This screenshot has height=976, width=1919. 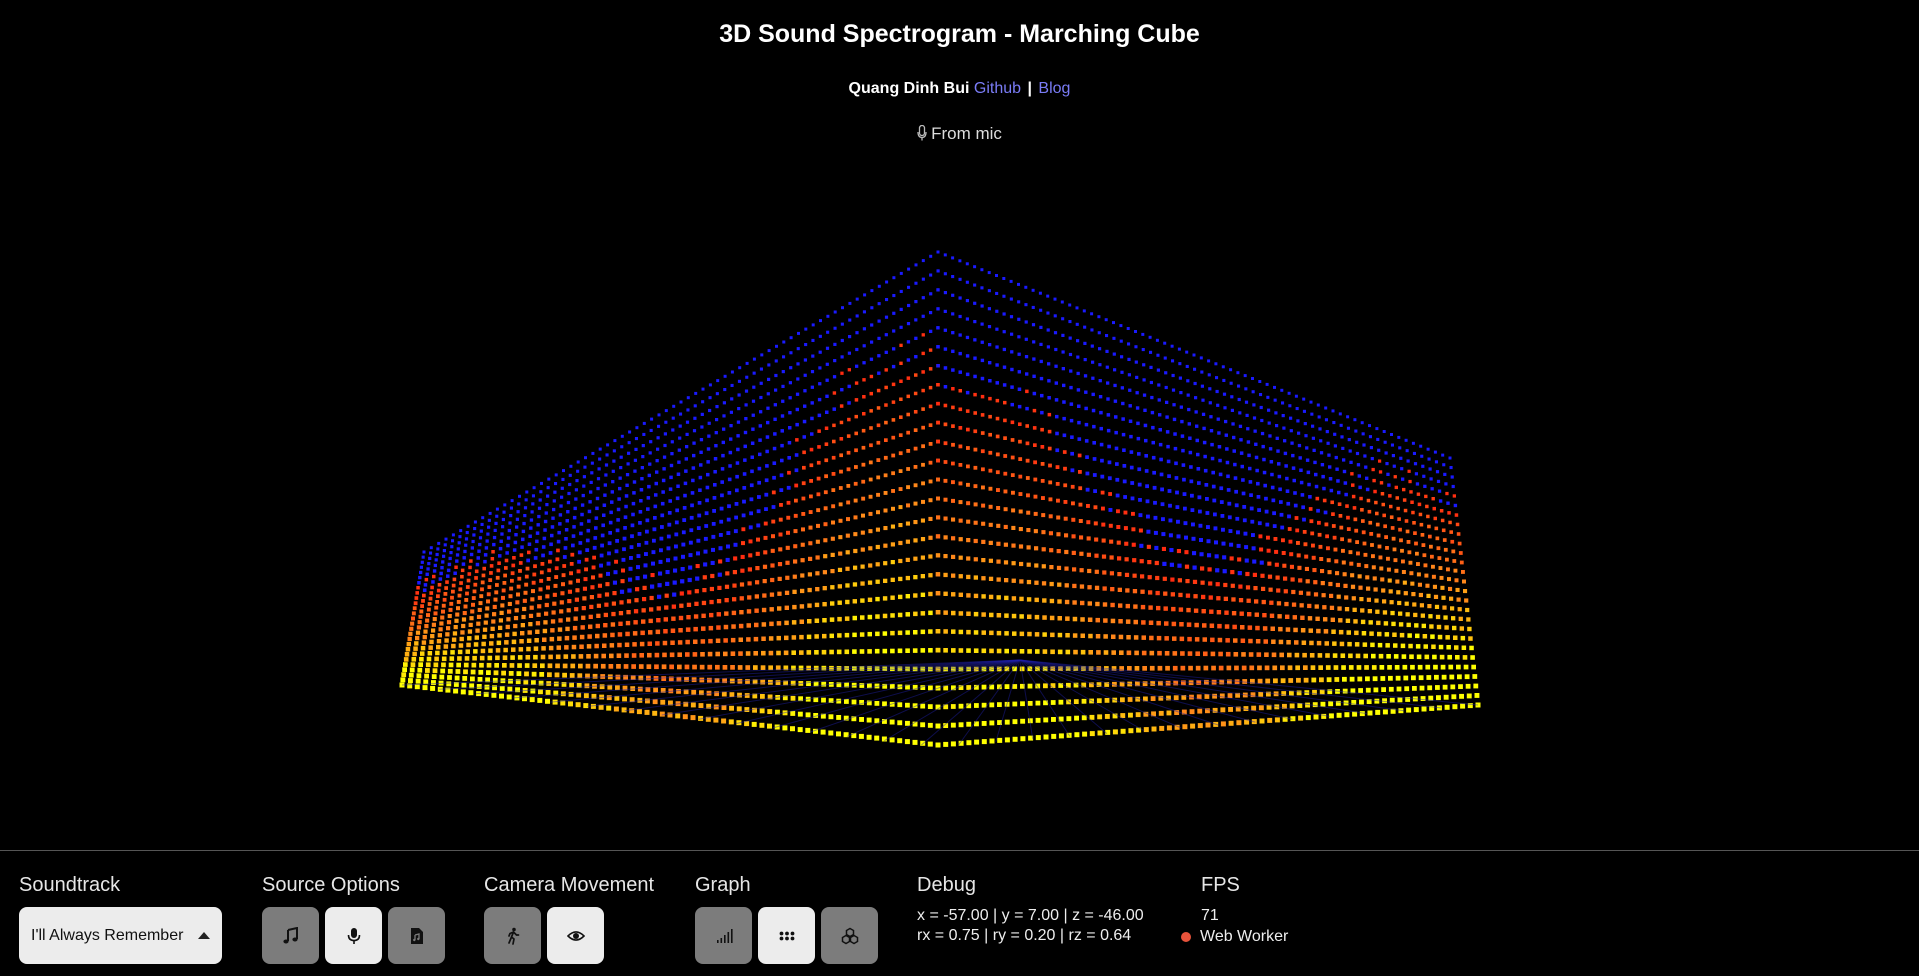 I want to click on github-link: Github, so click(x=997, y=88).